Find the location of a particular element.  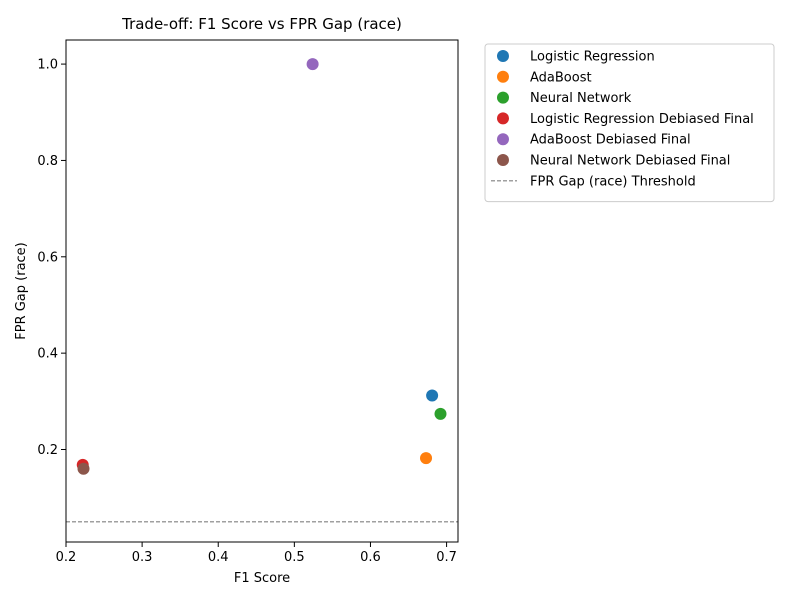

y-tick-label: 0.8 is located at coordinates (47, 161).